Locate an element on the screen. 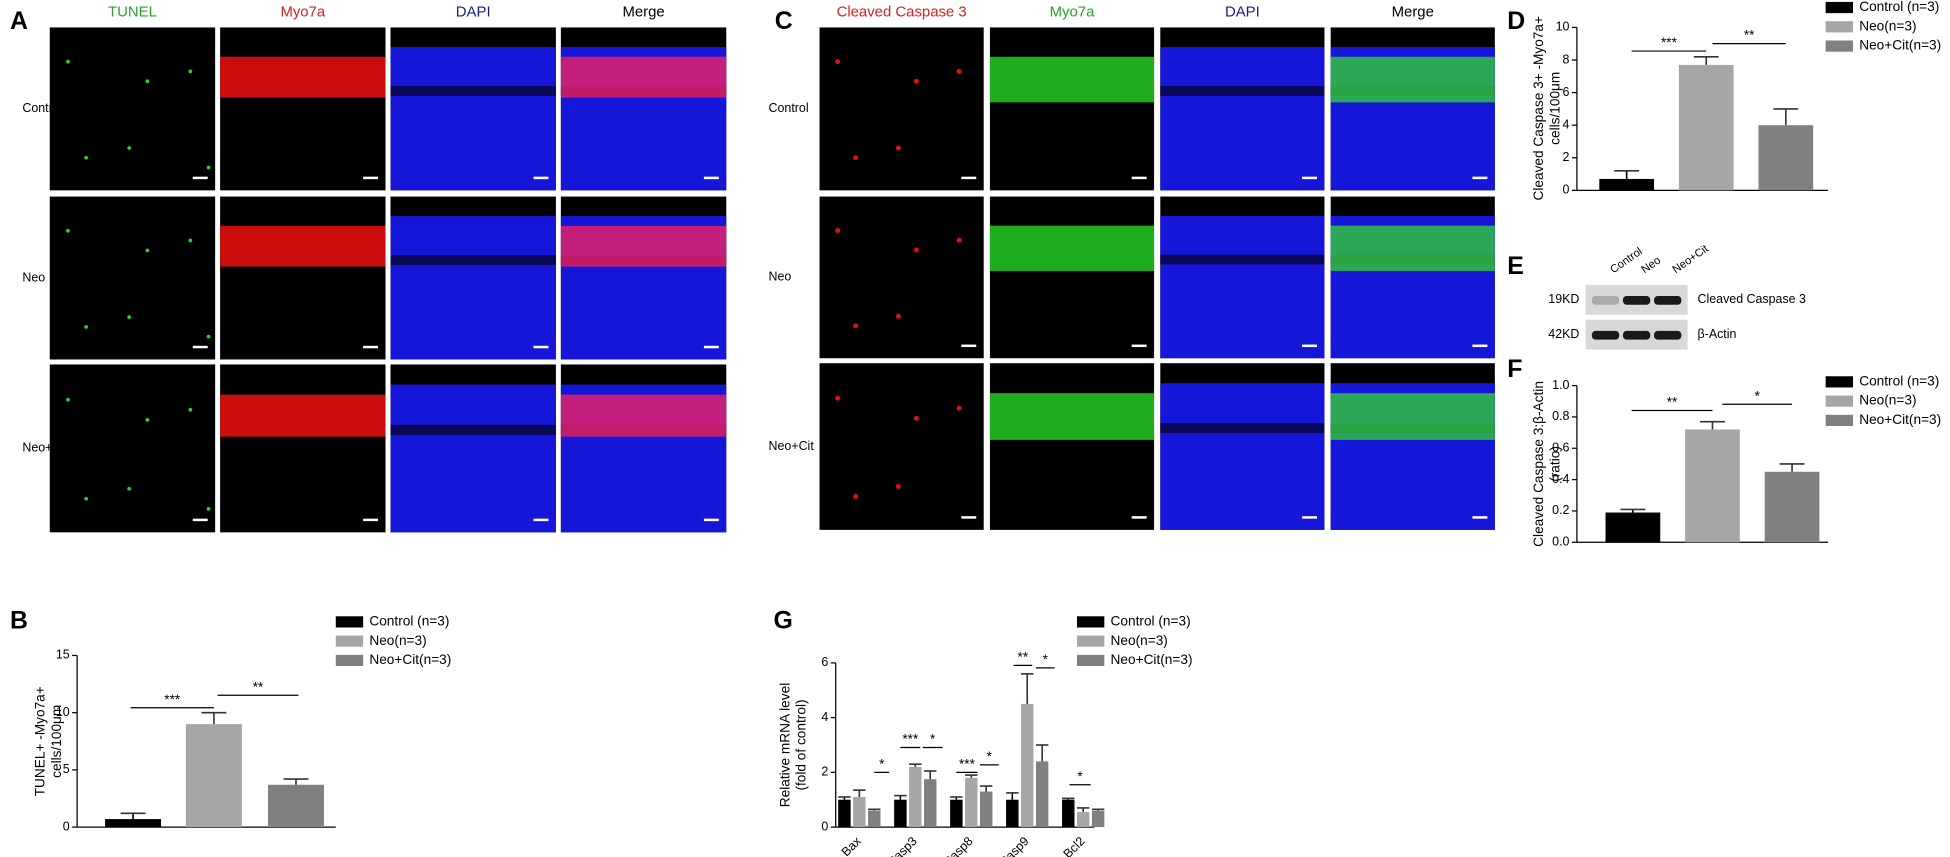 This screenshot has width=1950, height=857. x-tick-label: Bax is located at coordinates (852, 845).